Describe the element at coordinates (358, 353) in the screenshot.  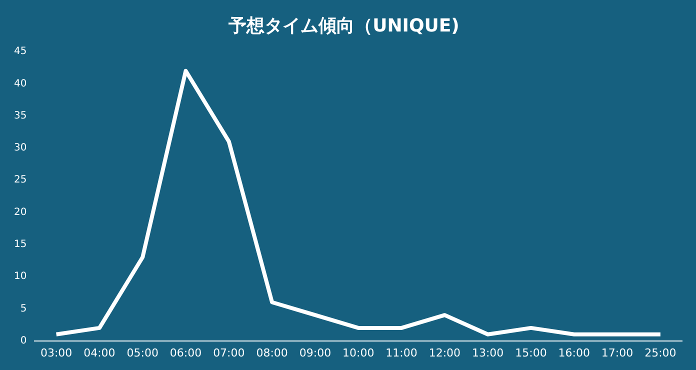
I see `x-tick-label: 10:00` at that location.